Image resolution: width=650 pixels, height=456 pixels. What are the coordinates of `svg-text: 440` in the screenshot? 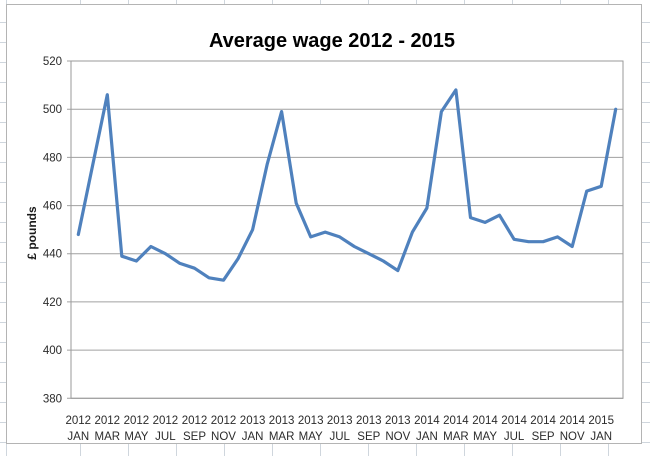 It's located at (52, 255).